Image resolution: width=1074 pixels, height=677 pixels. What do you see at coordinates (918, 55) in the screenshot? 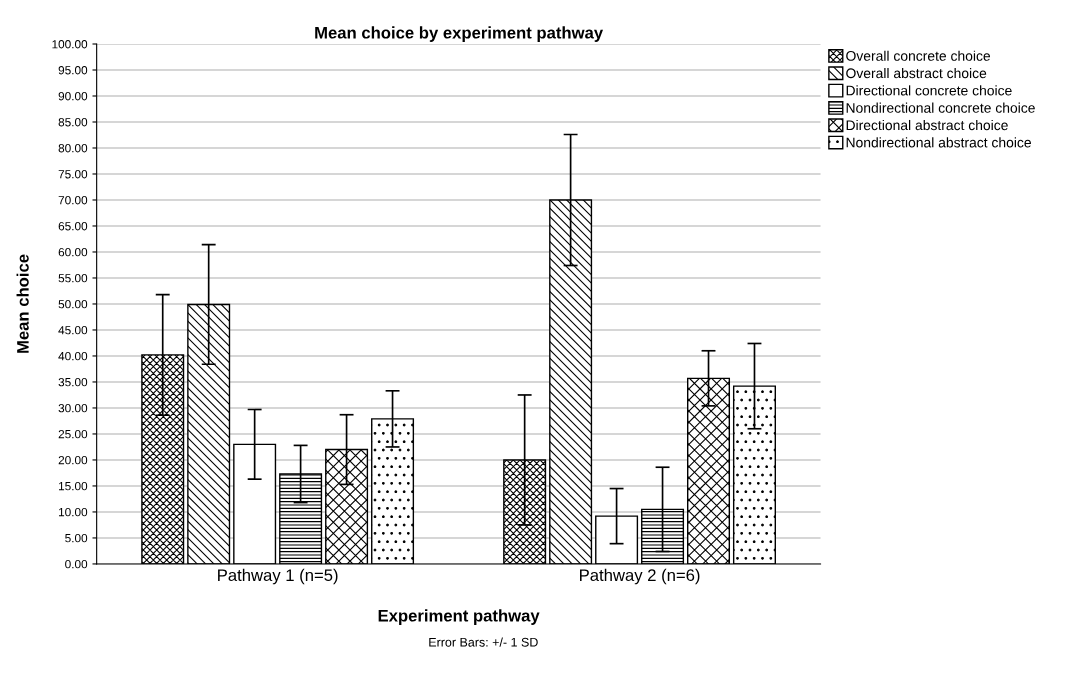
I see `legend-label: Overall concrete choice` at bounding box center [918, 55].